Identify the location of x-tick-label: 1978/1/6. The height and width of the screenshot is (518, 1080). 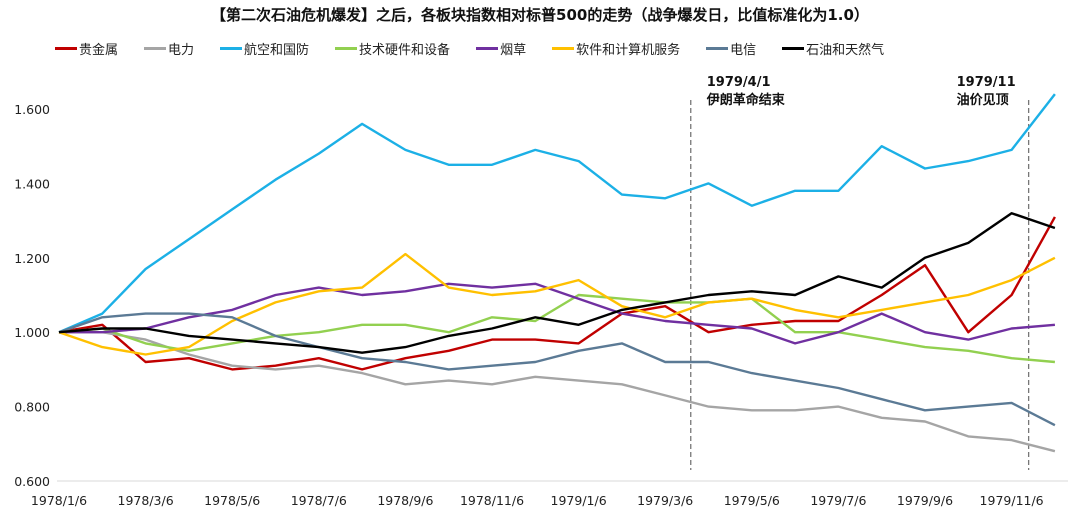
(59, 500).